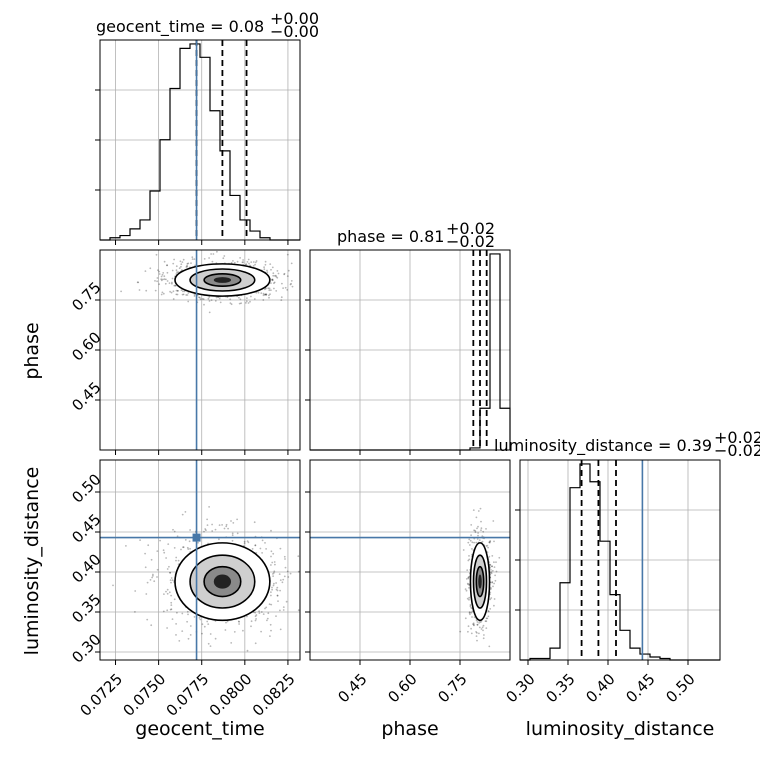 The image size is (760, 760). I want to click on title-geocent_time-sup: +0.00, so click(294, 18).